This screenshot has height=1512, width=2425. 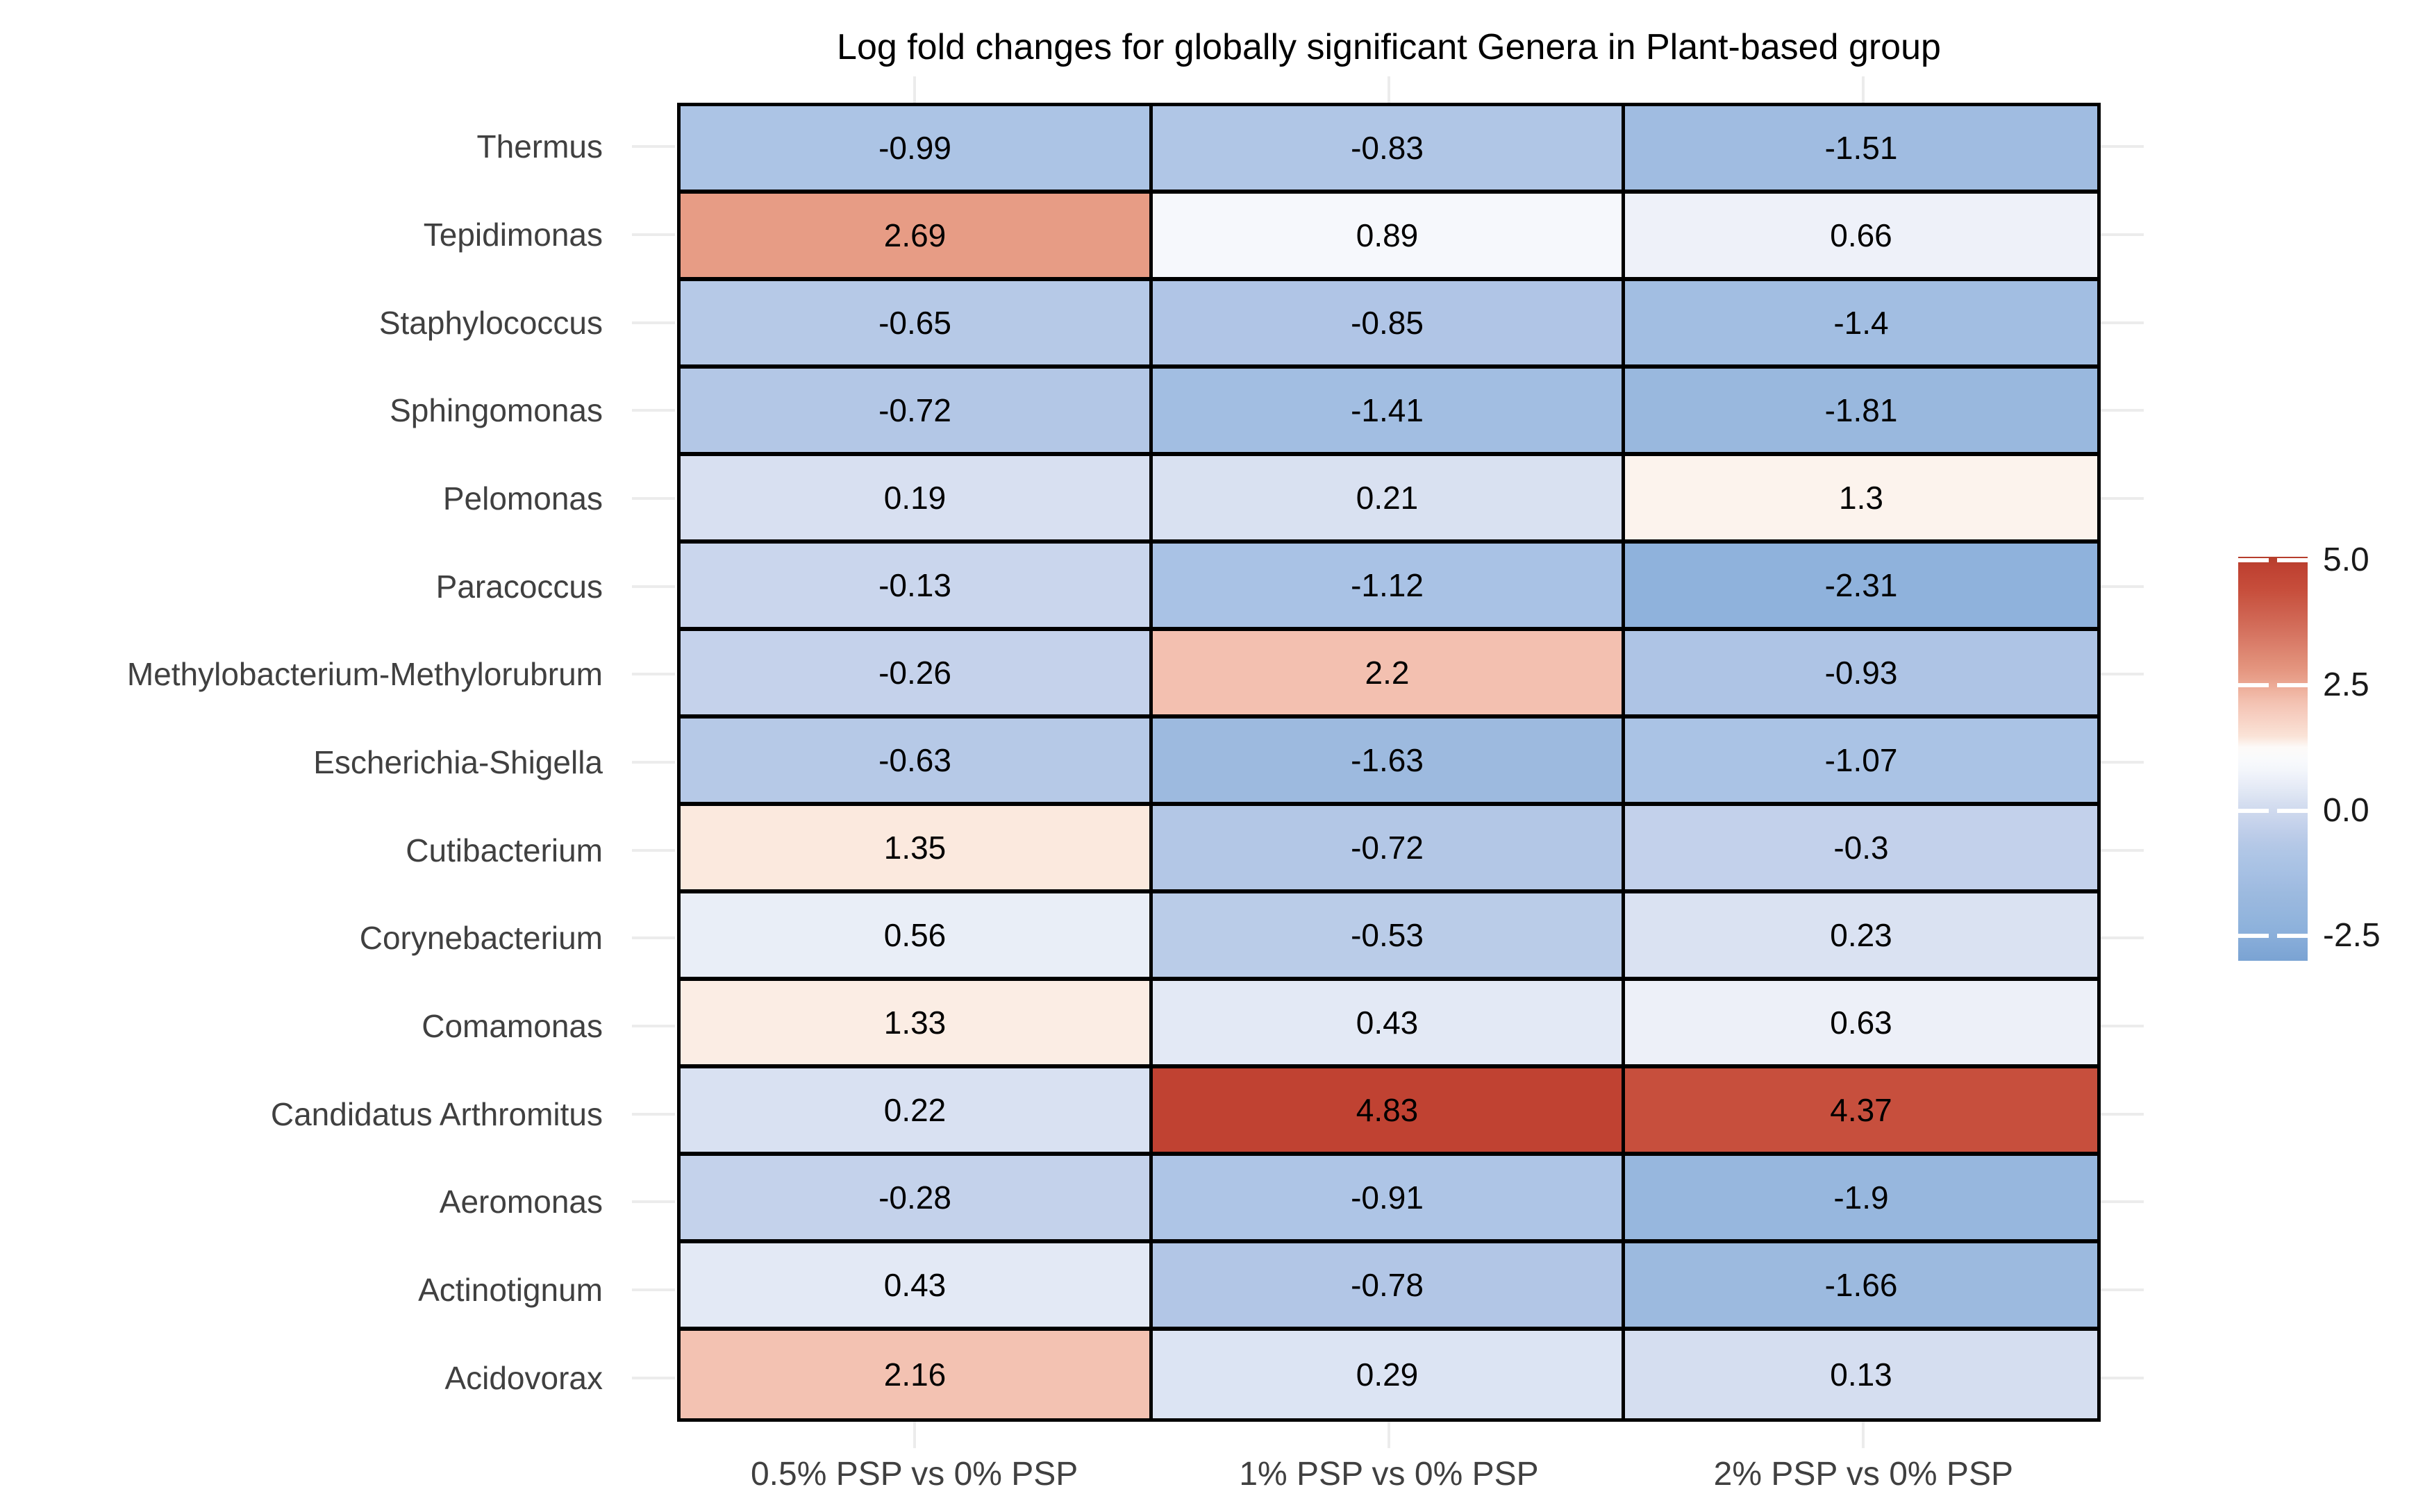 I want to click on heatmap-cell: -0.3, so click(x=1861, y=849).